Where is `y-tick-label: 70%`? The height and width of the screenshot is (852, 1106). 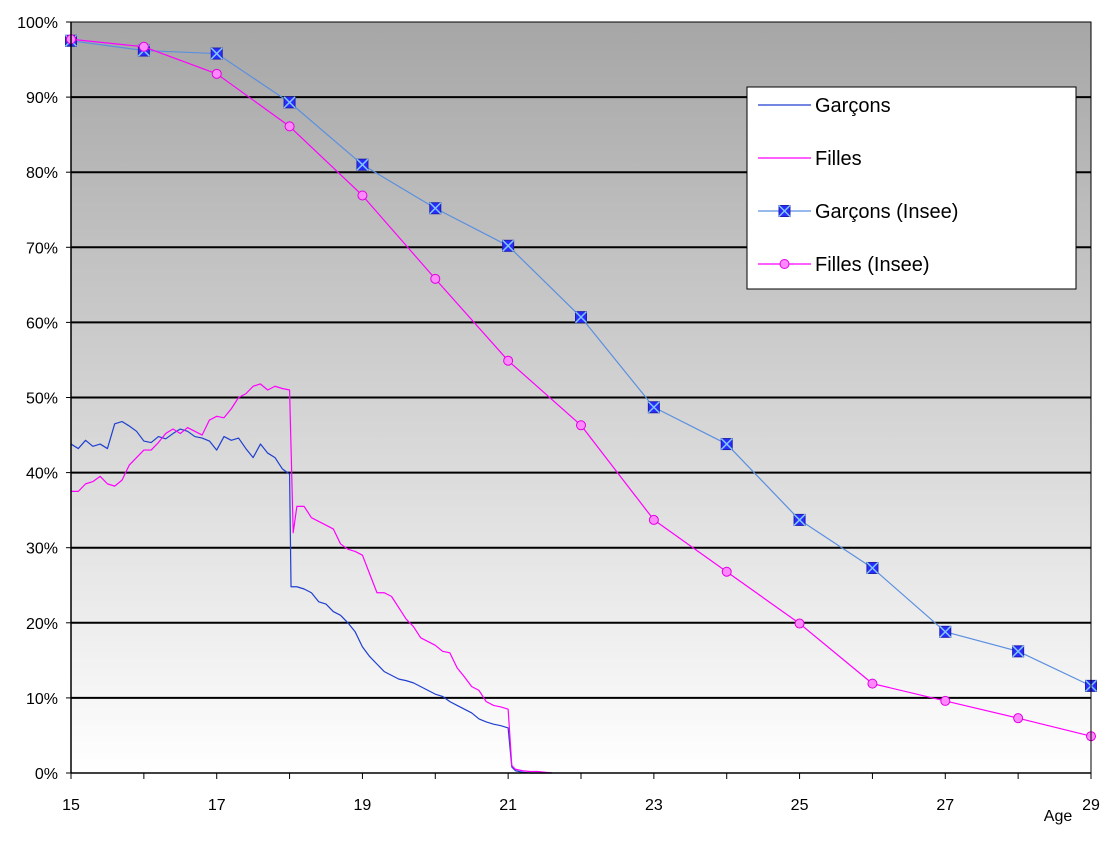 y-tick-label: 70% is located at coordinates (42, 248).